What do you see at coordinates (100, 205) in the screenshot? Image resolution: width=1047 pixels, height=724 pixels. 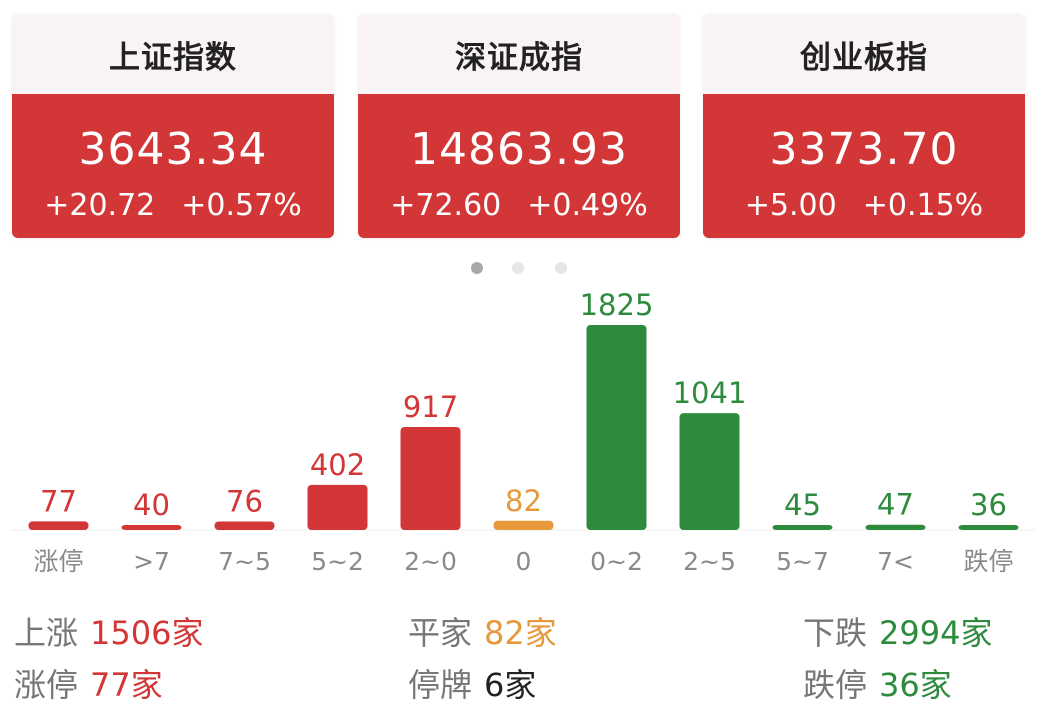 I see `index-change: +20.72` at bounding box center [100, 205].